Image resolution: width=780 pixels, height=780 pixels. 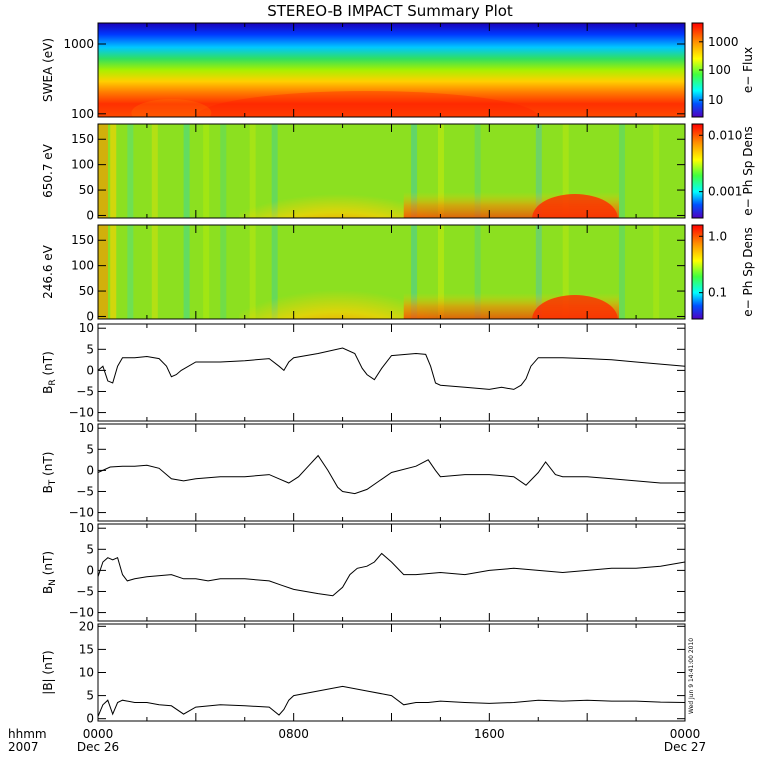 What do you see at coordinates (81, 613) in the screenshot?
I see `bn-ytick-label: −10` at bounding box center [81, 613].